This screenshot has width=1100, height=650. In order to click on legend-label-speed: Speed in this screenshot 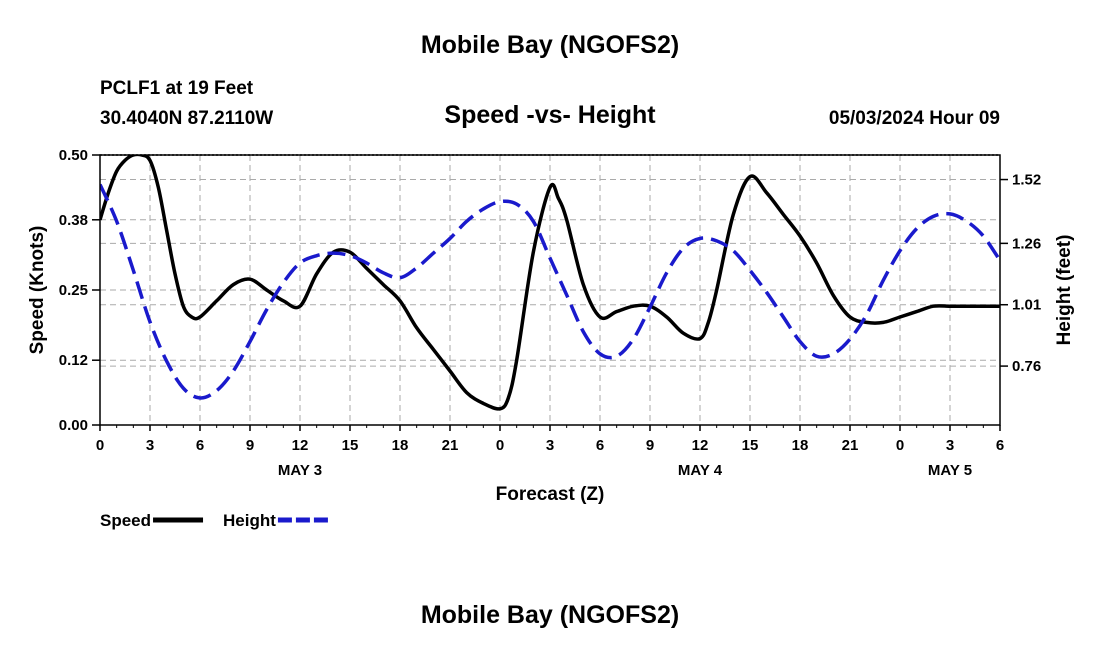, I will do `click(125, 520)`.